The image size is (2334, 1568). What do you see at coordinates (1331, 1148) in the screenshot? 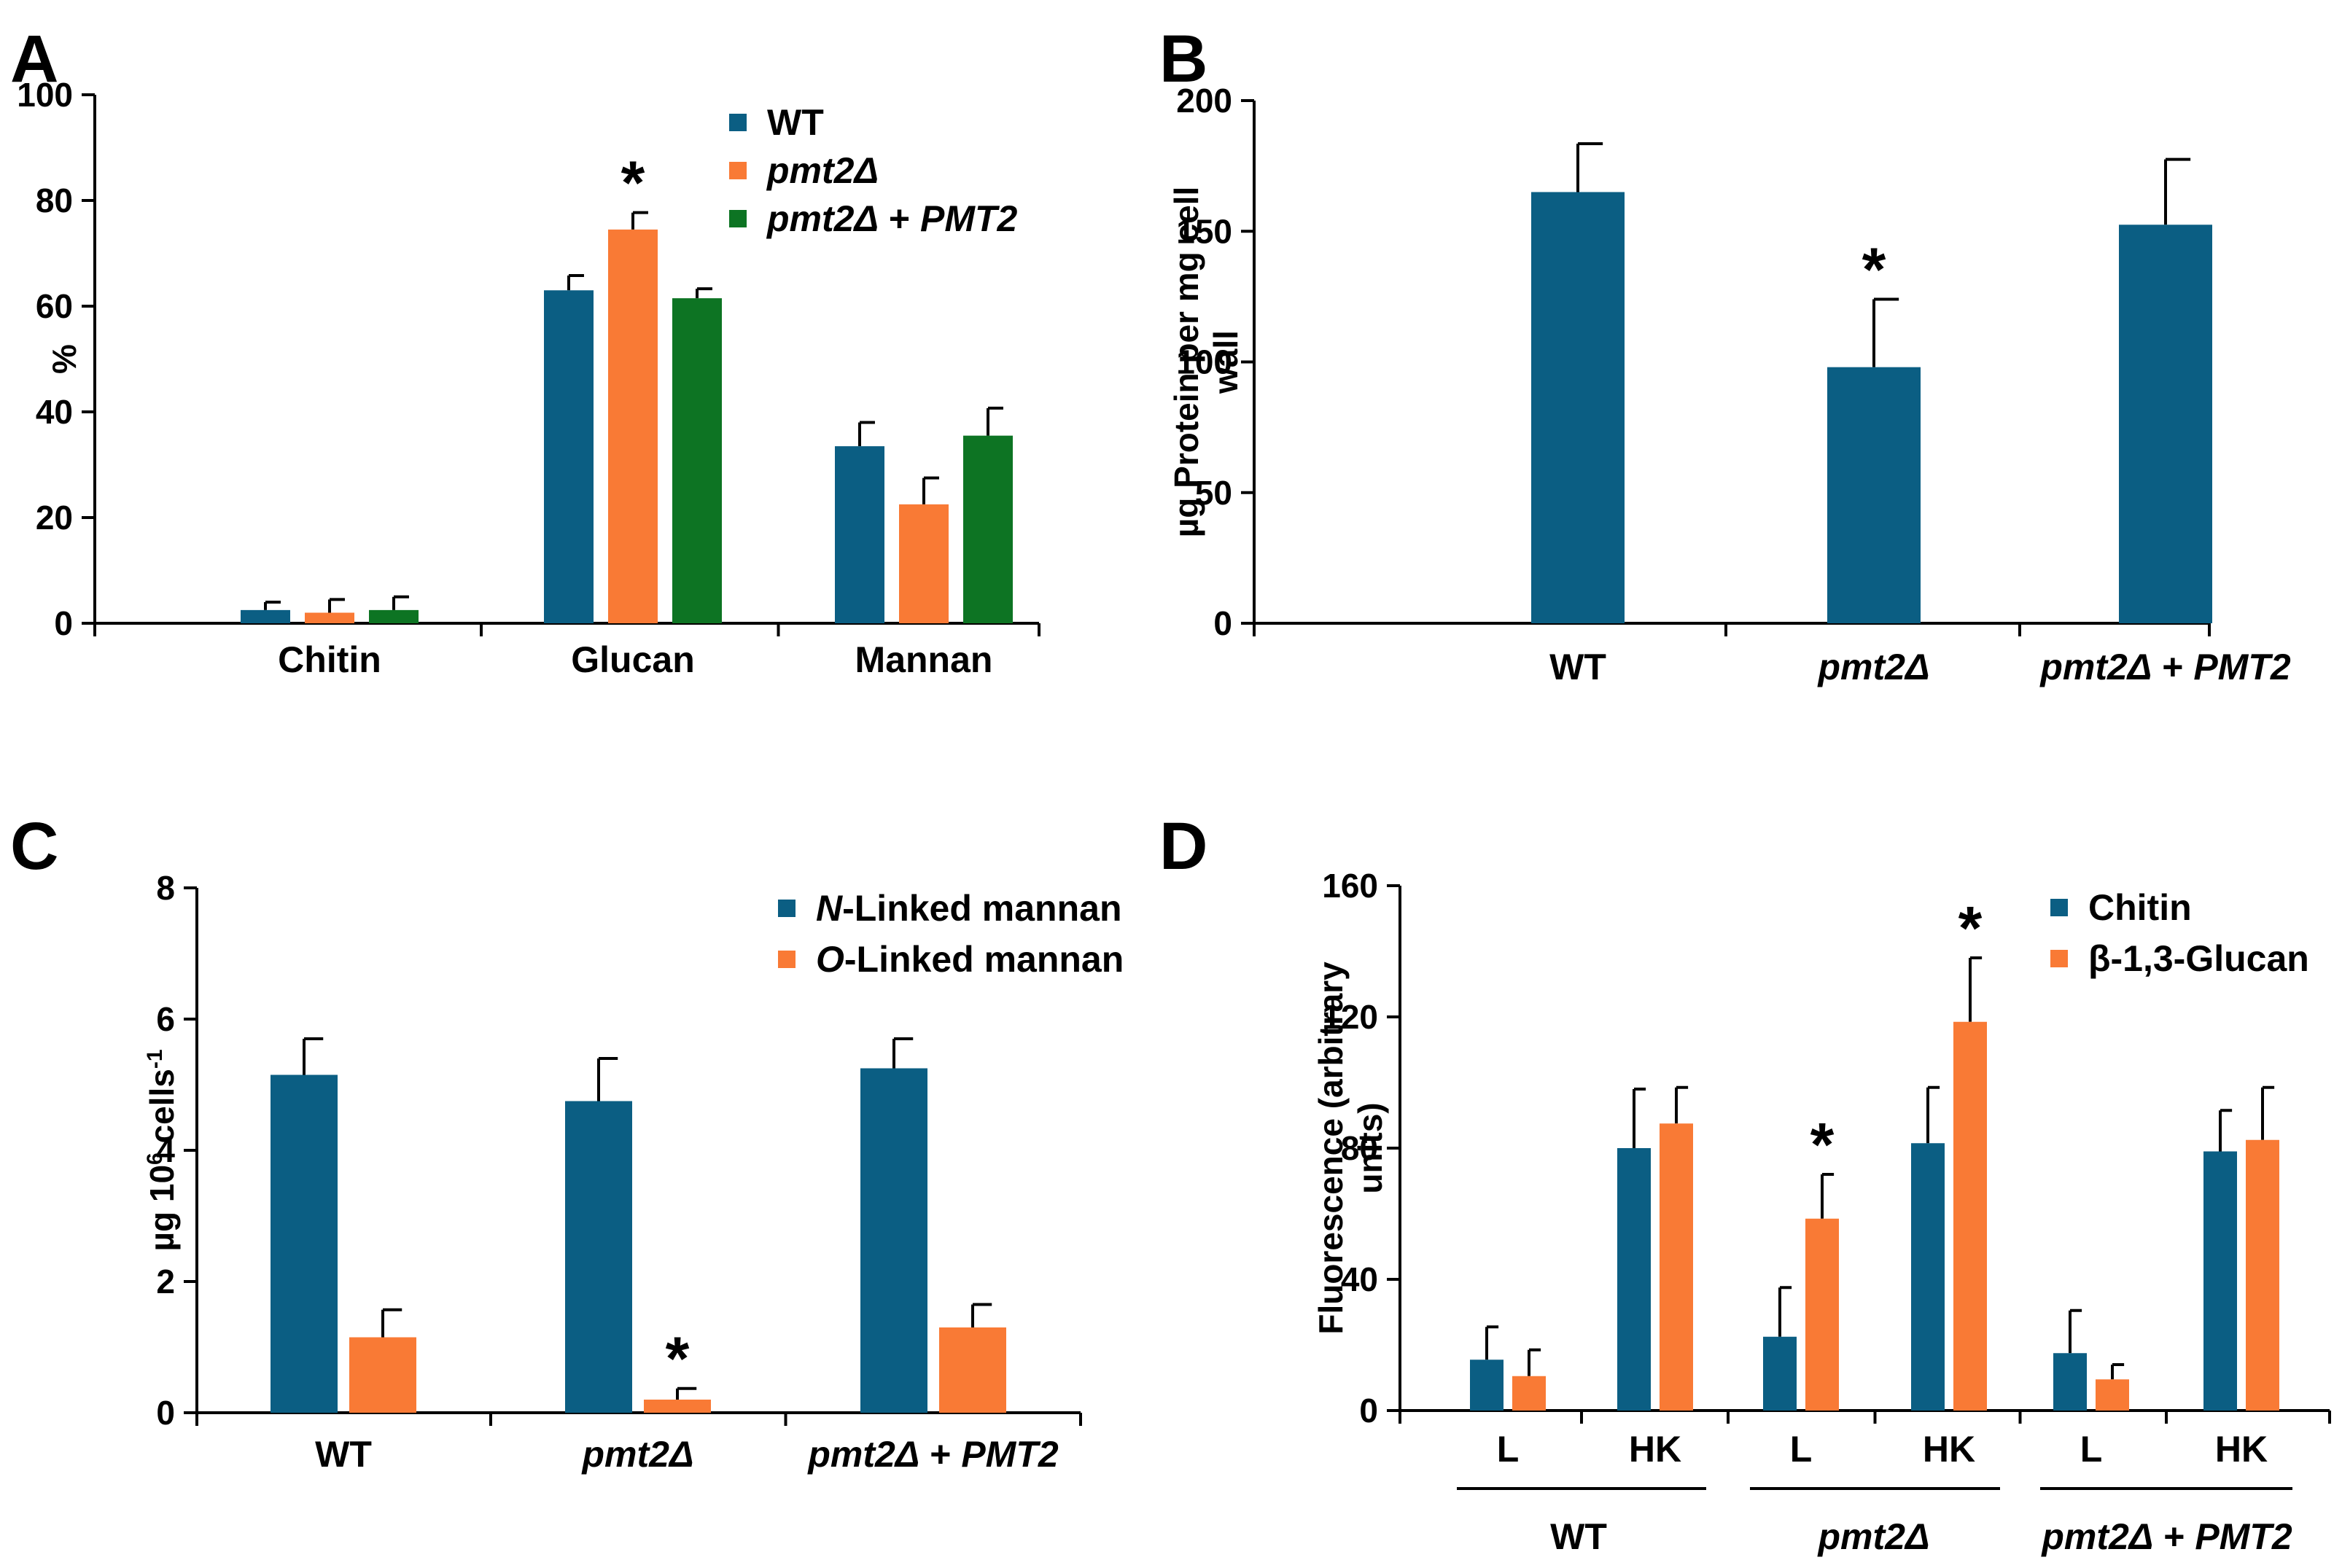
I see `y-axis-label-line: Fluorescence (arbitrary` at bounding box center [1331, 1148].